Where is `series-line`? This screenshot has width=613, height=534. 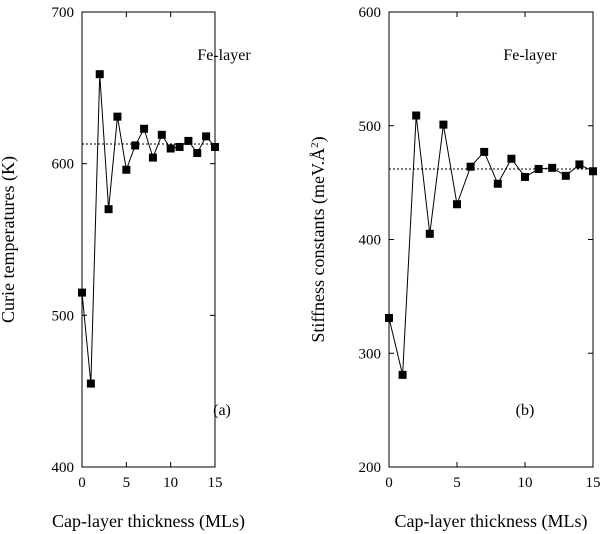
series-line is located at coordinates (148, 229).